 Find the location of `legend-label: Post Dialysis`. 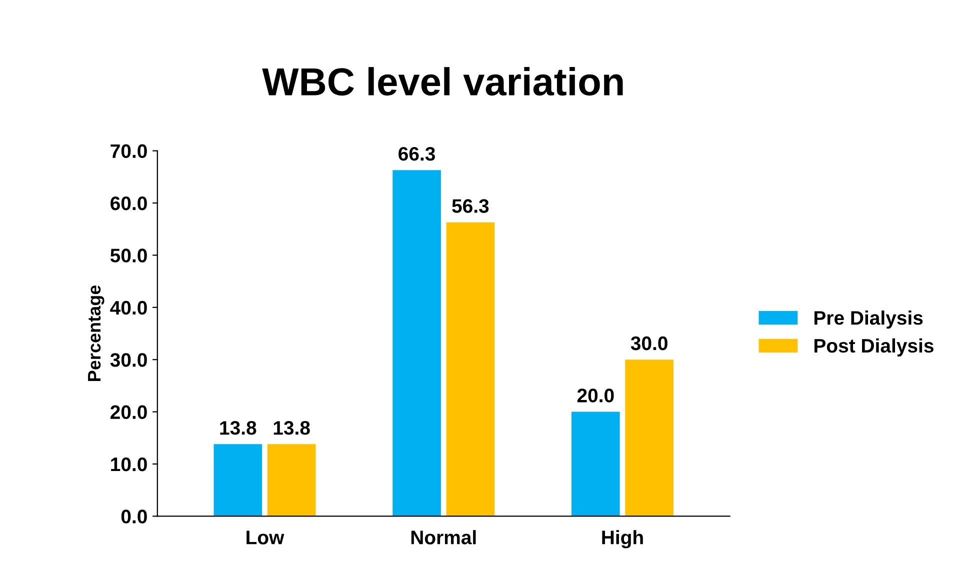

legend-label: Post Dialysis is located at coordinates (874, 347).